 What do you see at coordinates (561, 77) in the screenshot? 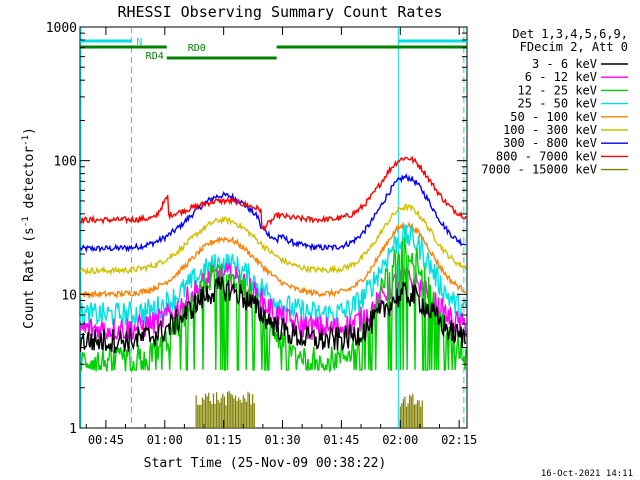
I see `legend-label: 6 - 12 keV` at bounding box center [561, 77].